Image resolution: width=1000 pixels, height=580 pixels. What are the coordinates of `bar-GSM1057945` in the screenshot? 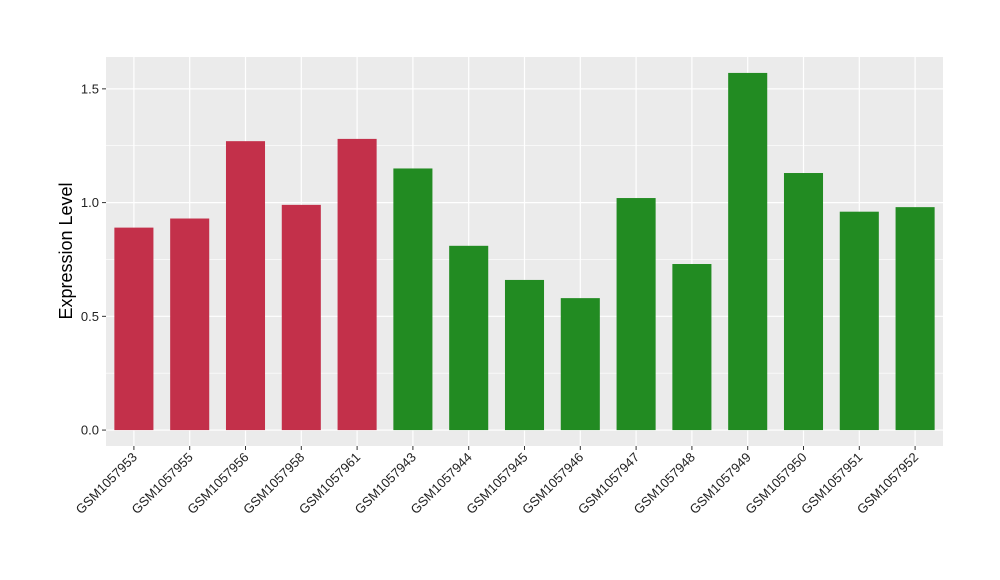 It's located at (524, 355).